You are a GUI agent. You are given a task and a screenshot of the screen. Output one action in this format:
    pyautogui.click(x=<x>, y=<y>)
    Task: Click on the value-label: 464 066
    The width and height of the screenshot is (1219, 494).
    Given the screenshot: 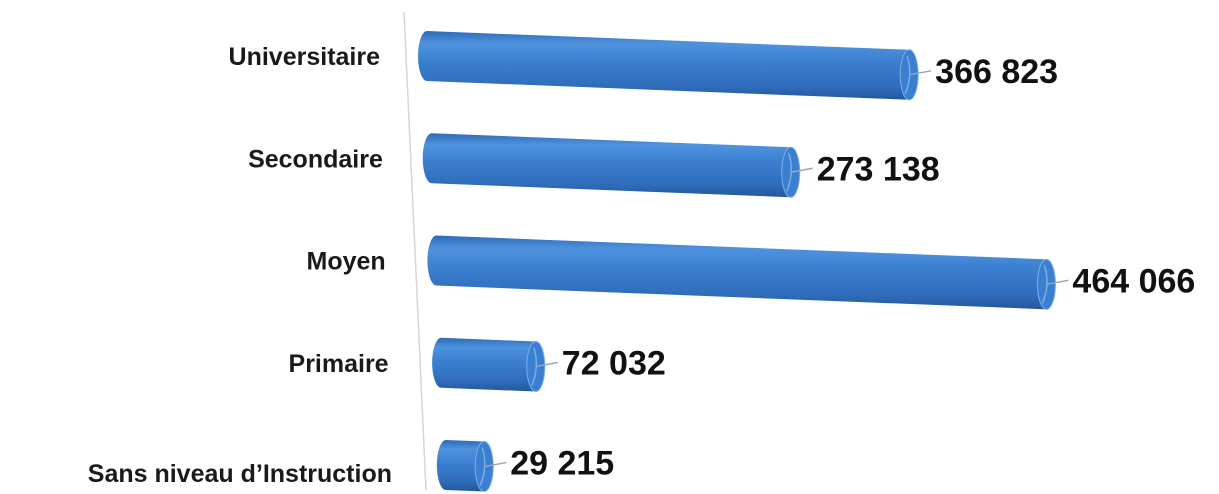 What is the action you would take?
    pyautogui.click(x=1133, y=281)
    